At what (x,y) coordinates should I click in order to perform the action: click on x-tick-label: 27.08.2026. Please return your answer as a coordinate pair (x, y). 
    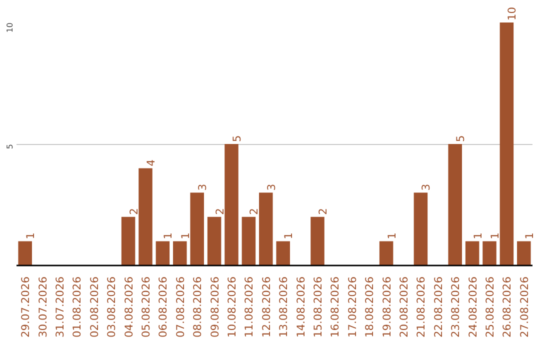
    Looking at the image, I should click on (524, 307).